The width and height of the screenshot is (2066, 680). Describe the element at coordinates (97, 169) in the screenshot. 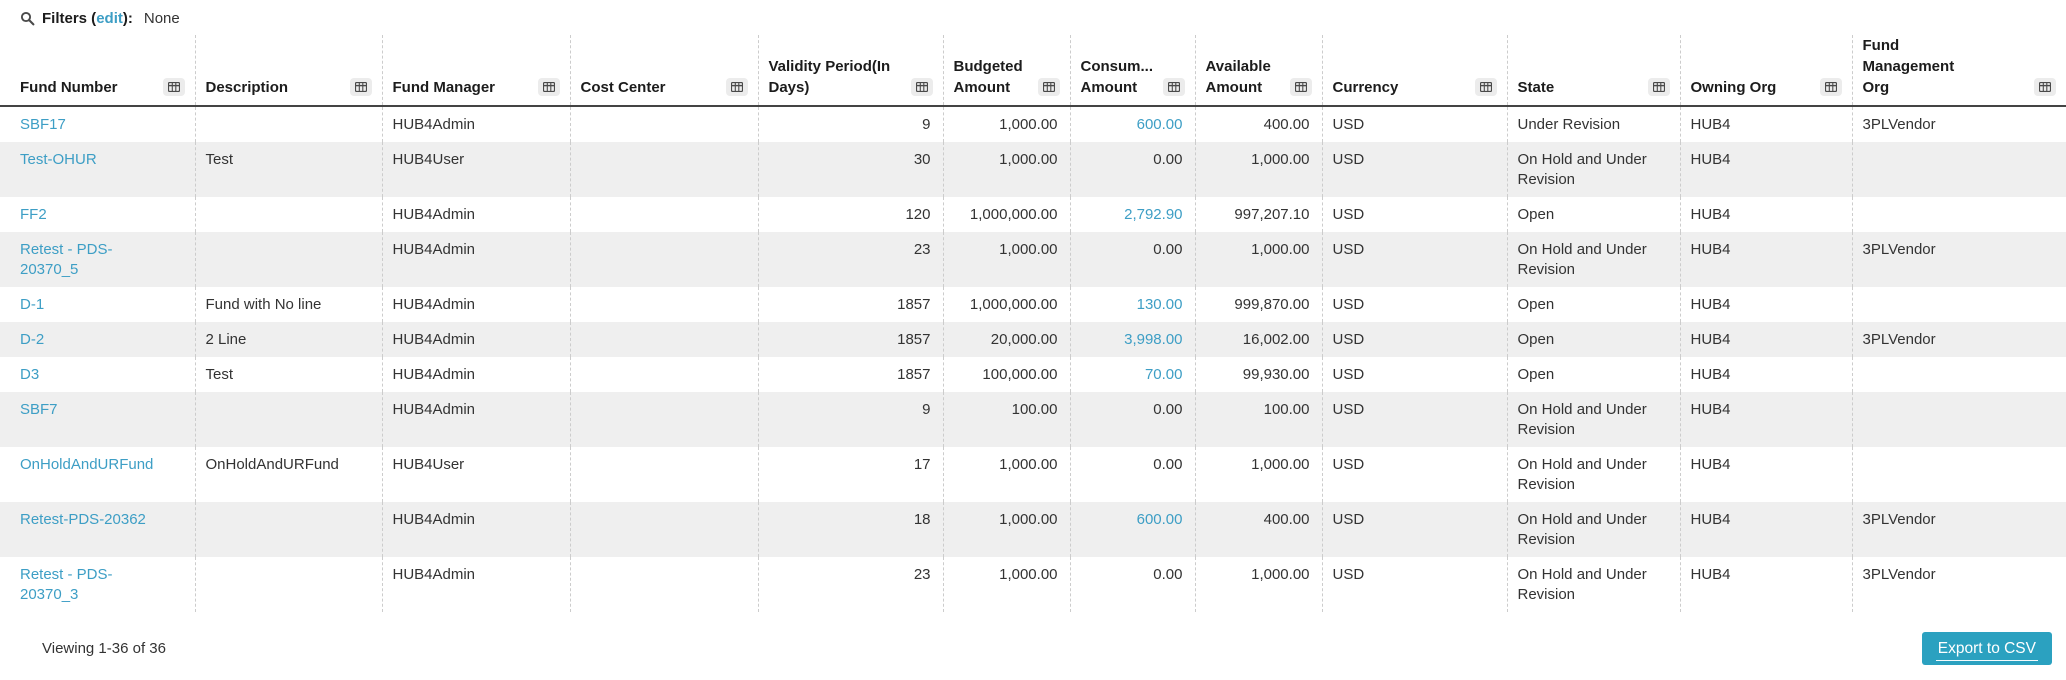

I see `fund_number-cell: Test-OHUR` at that location.